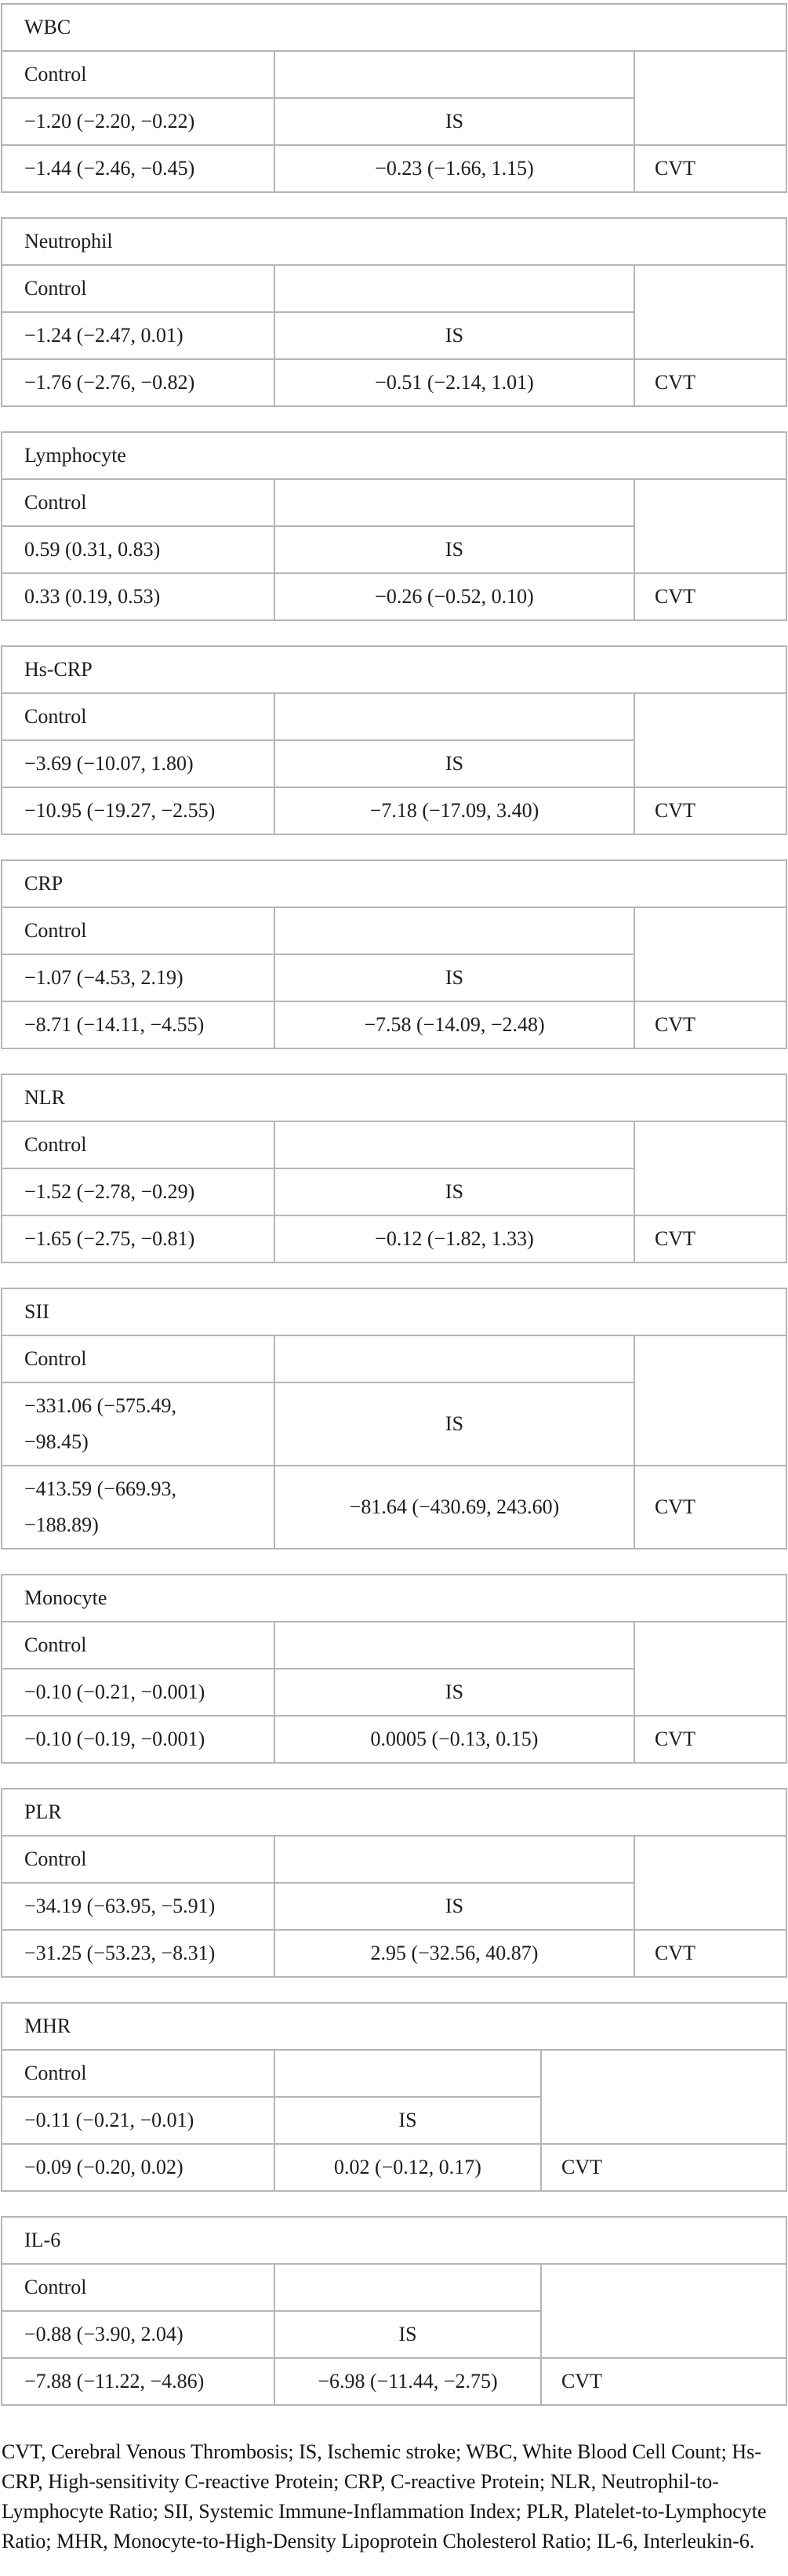  Describe the element at coordinates (137, 1424) in the screenshot. I see `is-vs-control-value: −331.06 (−575.49, −98.45)` at that location.